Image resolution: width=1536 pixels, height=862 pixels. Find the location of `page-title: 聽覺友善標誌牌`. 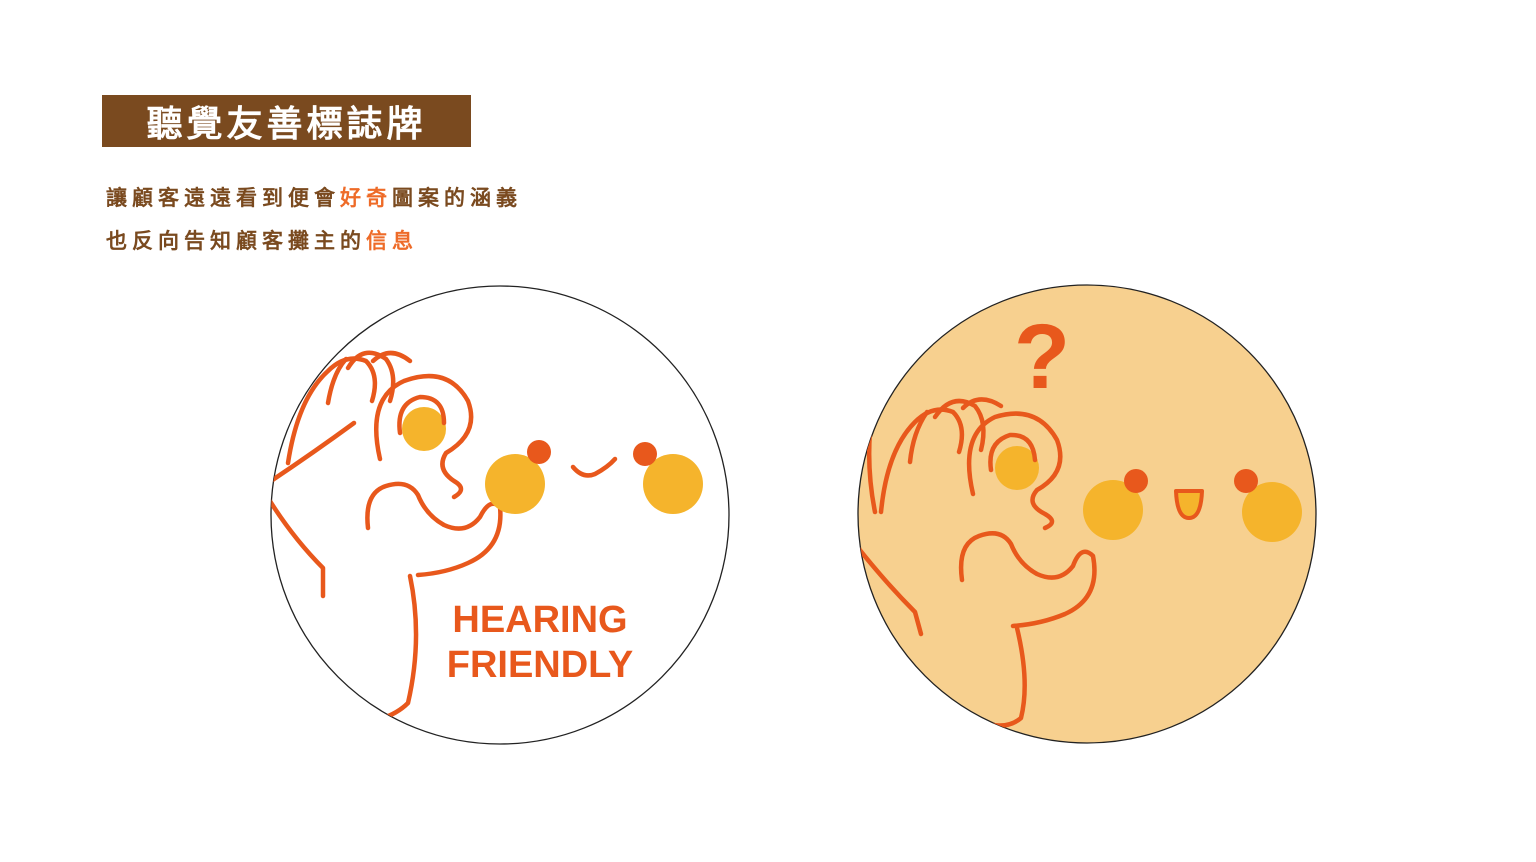

page-title: 聽覺友善標誌牌 is located at coordinates (286, 121).